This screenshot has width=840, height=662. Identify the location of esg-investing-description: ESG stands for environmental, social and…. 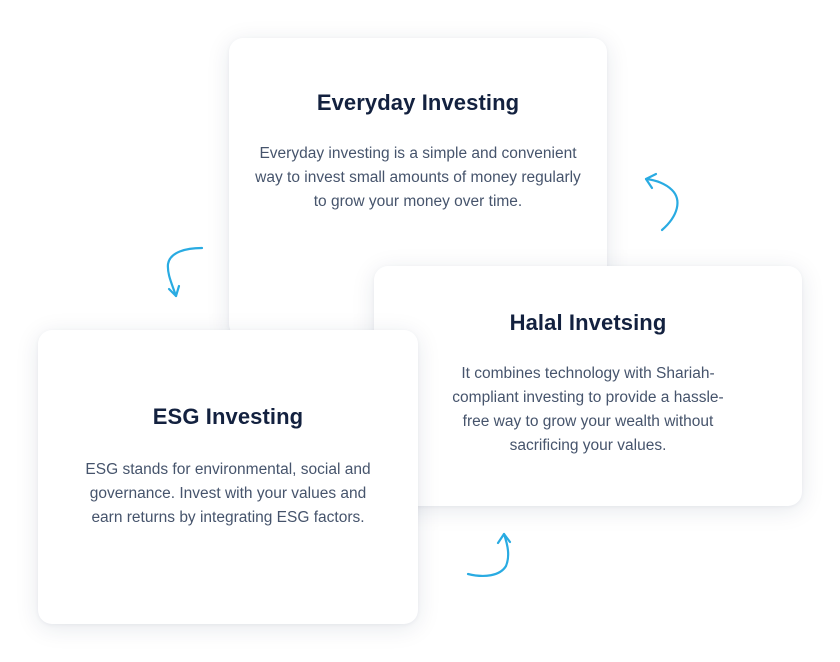
(228, 493).